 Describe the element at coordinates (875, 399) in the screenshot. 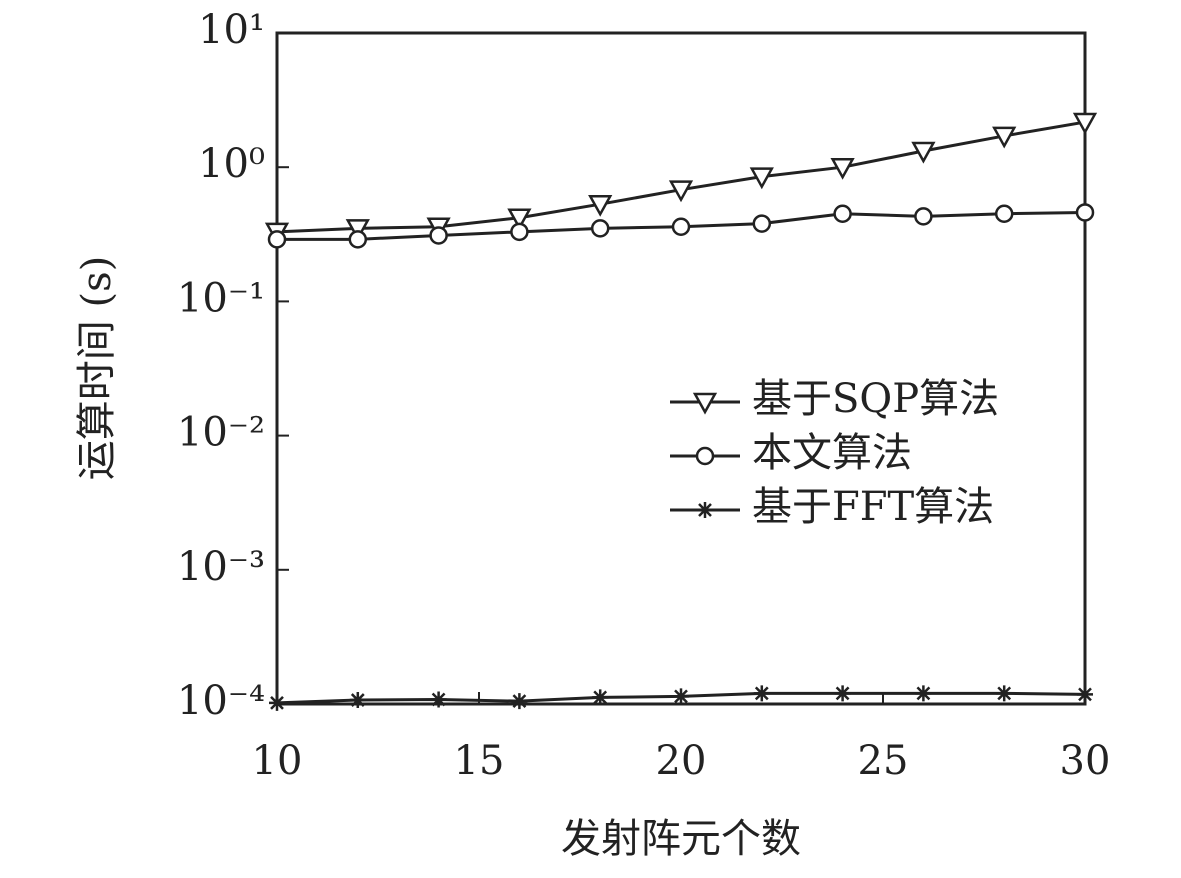

I see `legend-text: 基于SQP算法` at that location.